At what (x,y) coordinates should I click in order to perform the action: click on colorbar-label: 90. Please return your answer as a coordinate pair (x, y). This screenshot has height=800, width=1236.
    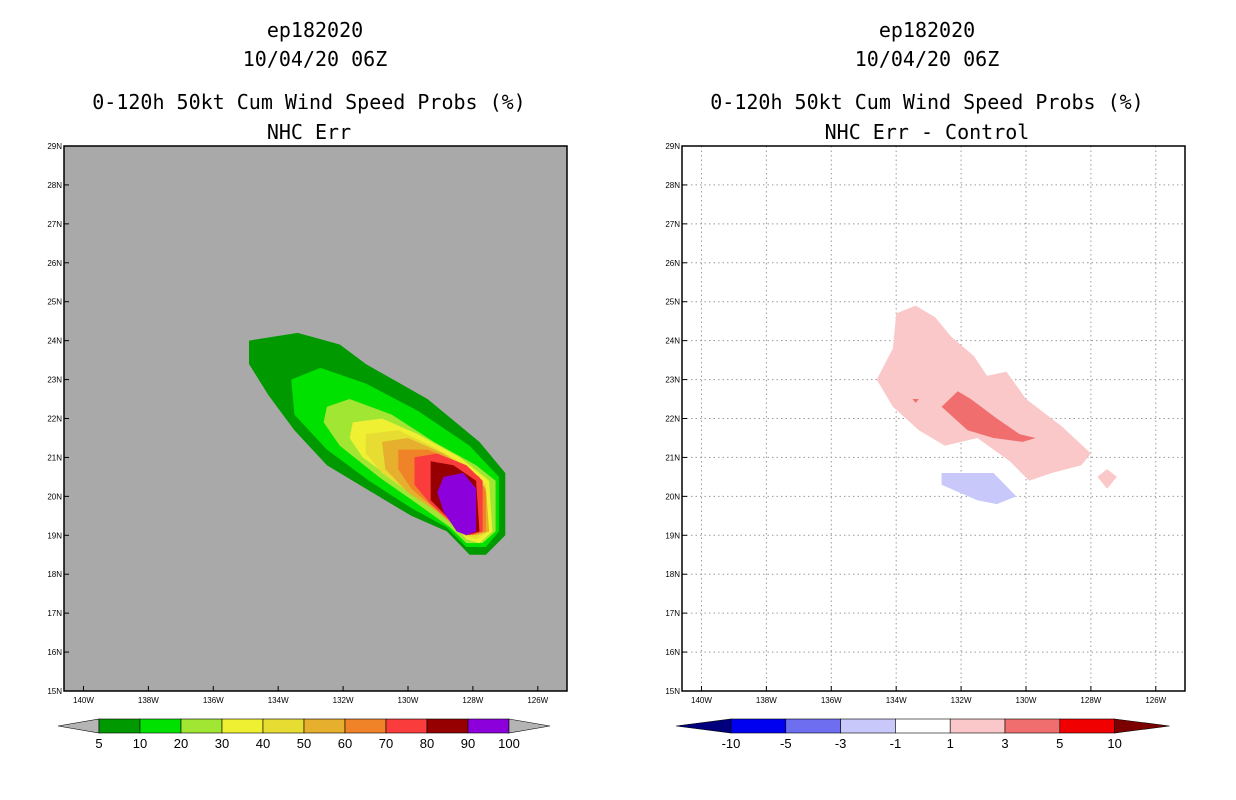
    Looking at the image, I should click on (468, 743).